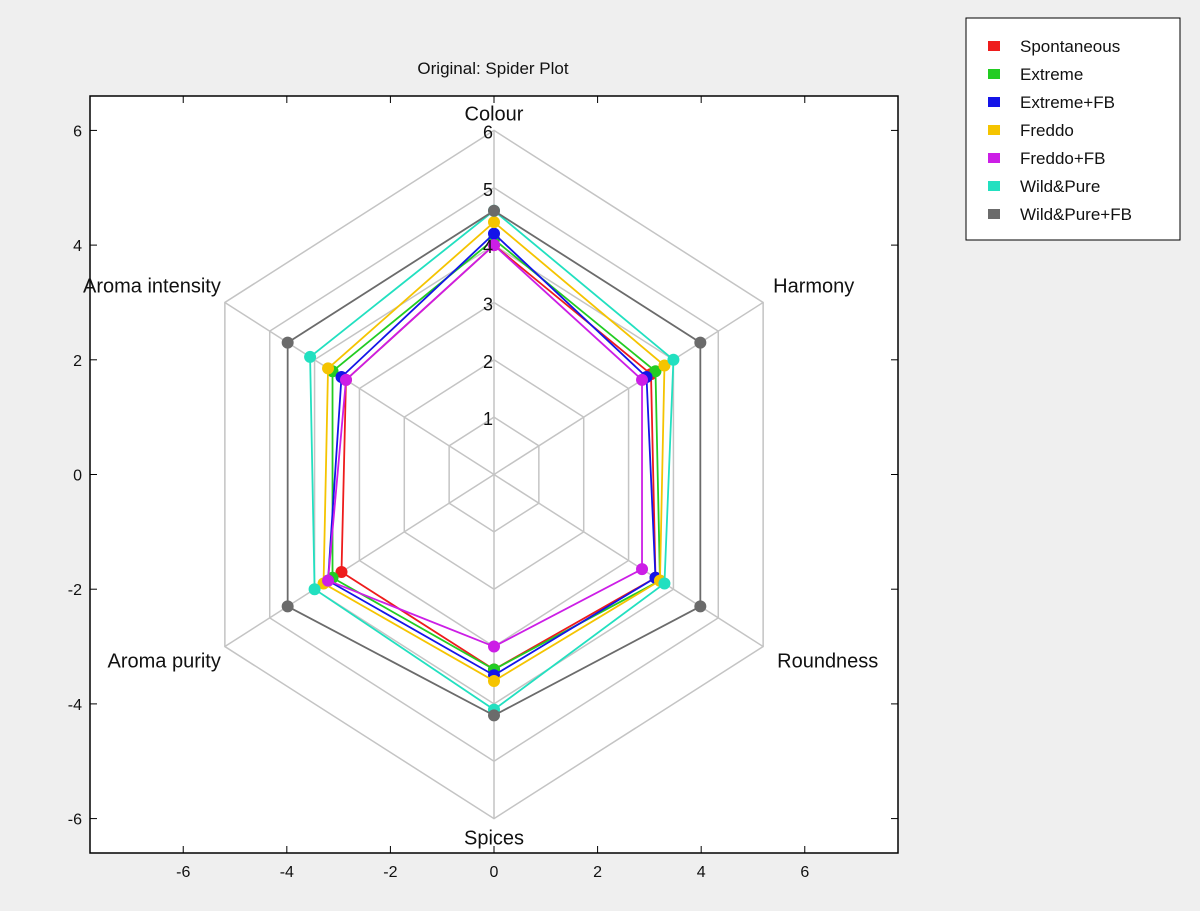 The height and width of the screenshot is (911, 1200). Describe the element at coordinates (77, 131) in the screenshot. I see `y-tick-label: 6` at that location.